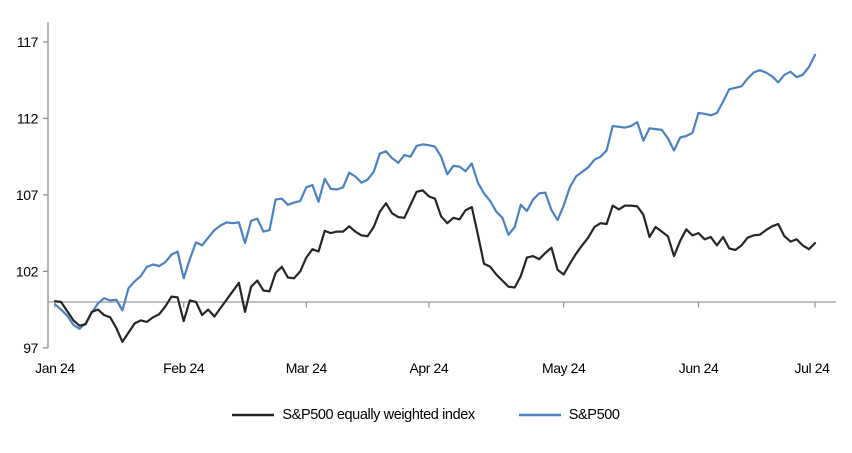 The width and height of the screenshot is (852, 453). Describe the element at coordinates (428, 368) in the screenshot. I see `x-axis-label: Apr 24` at that location.